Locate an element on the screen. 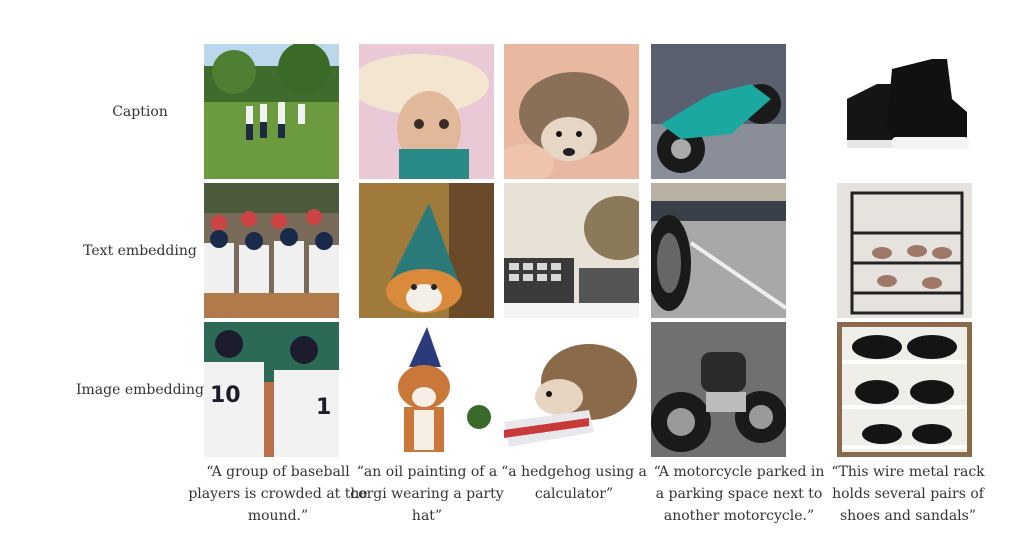 The width and height of the screenshot is (1027, 537). row-label-caption: Caption is located at coordinates (140, 112).